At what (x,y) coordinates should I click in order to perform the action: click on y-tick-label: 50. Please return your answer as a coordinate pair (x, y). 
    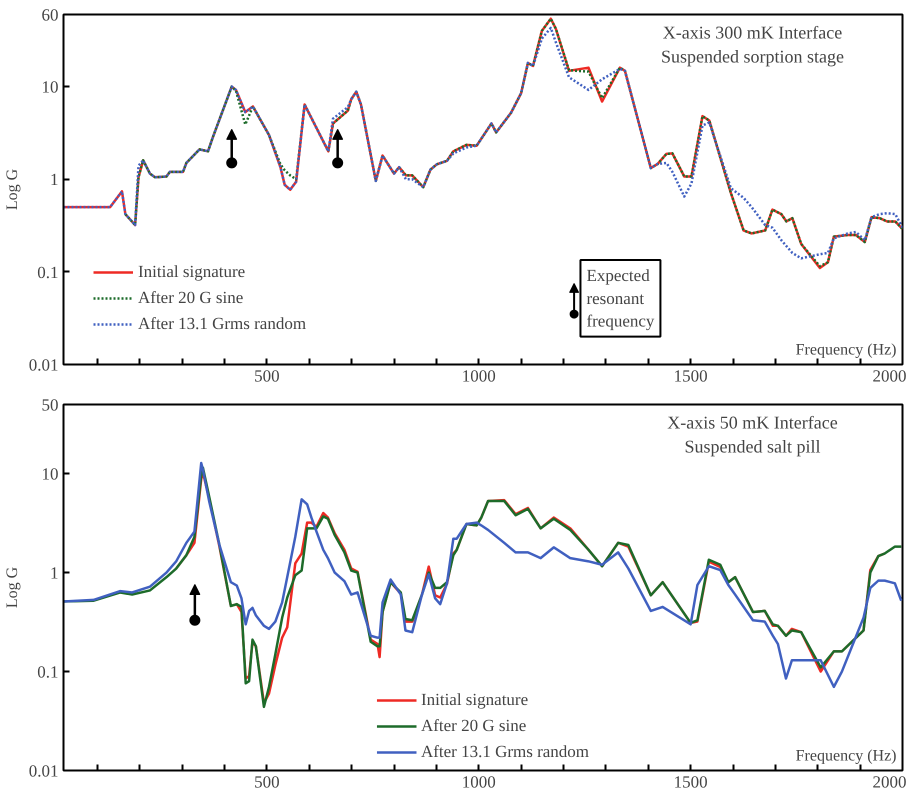
    Looking at the image, I should click on (50, 405).